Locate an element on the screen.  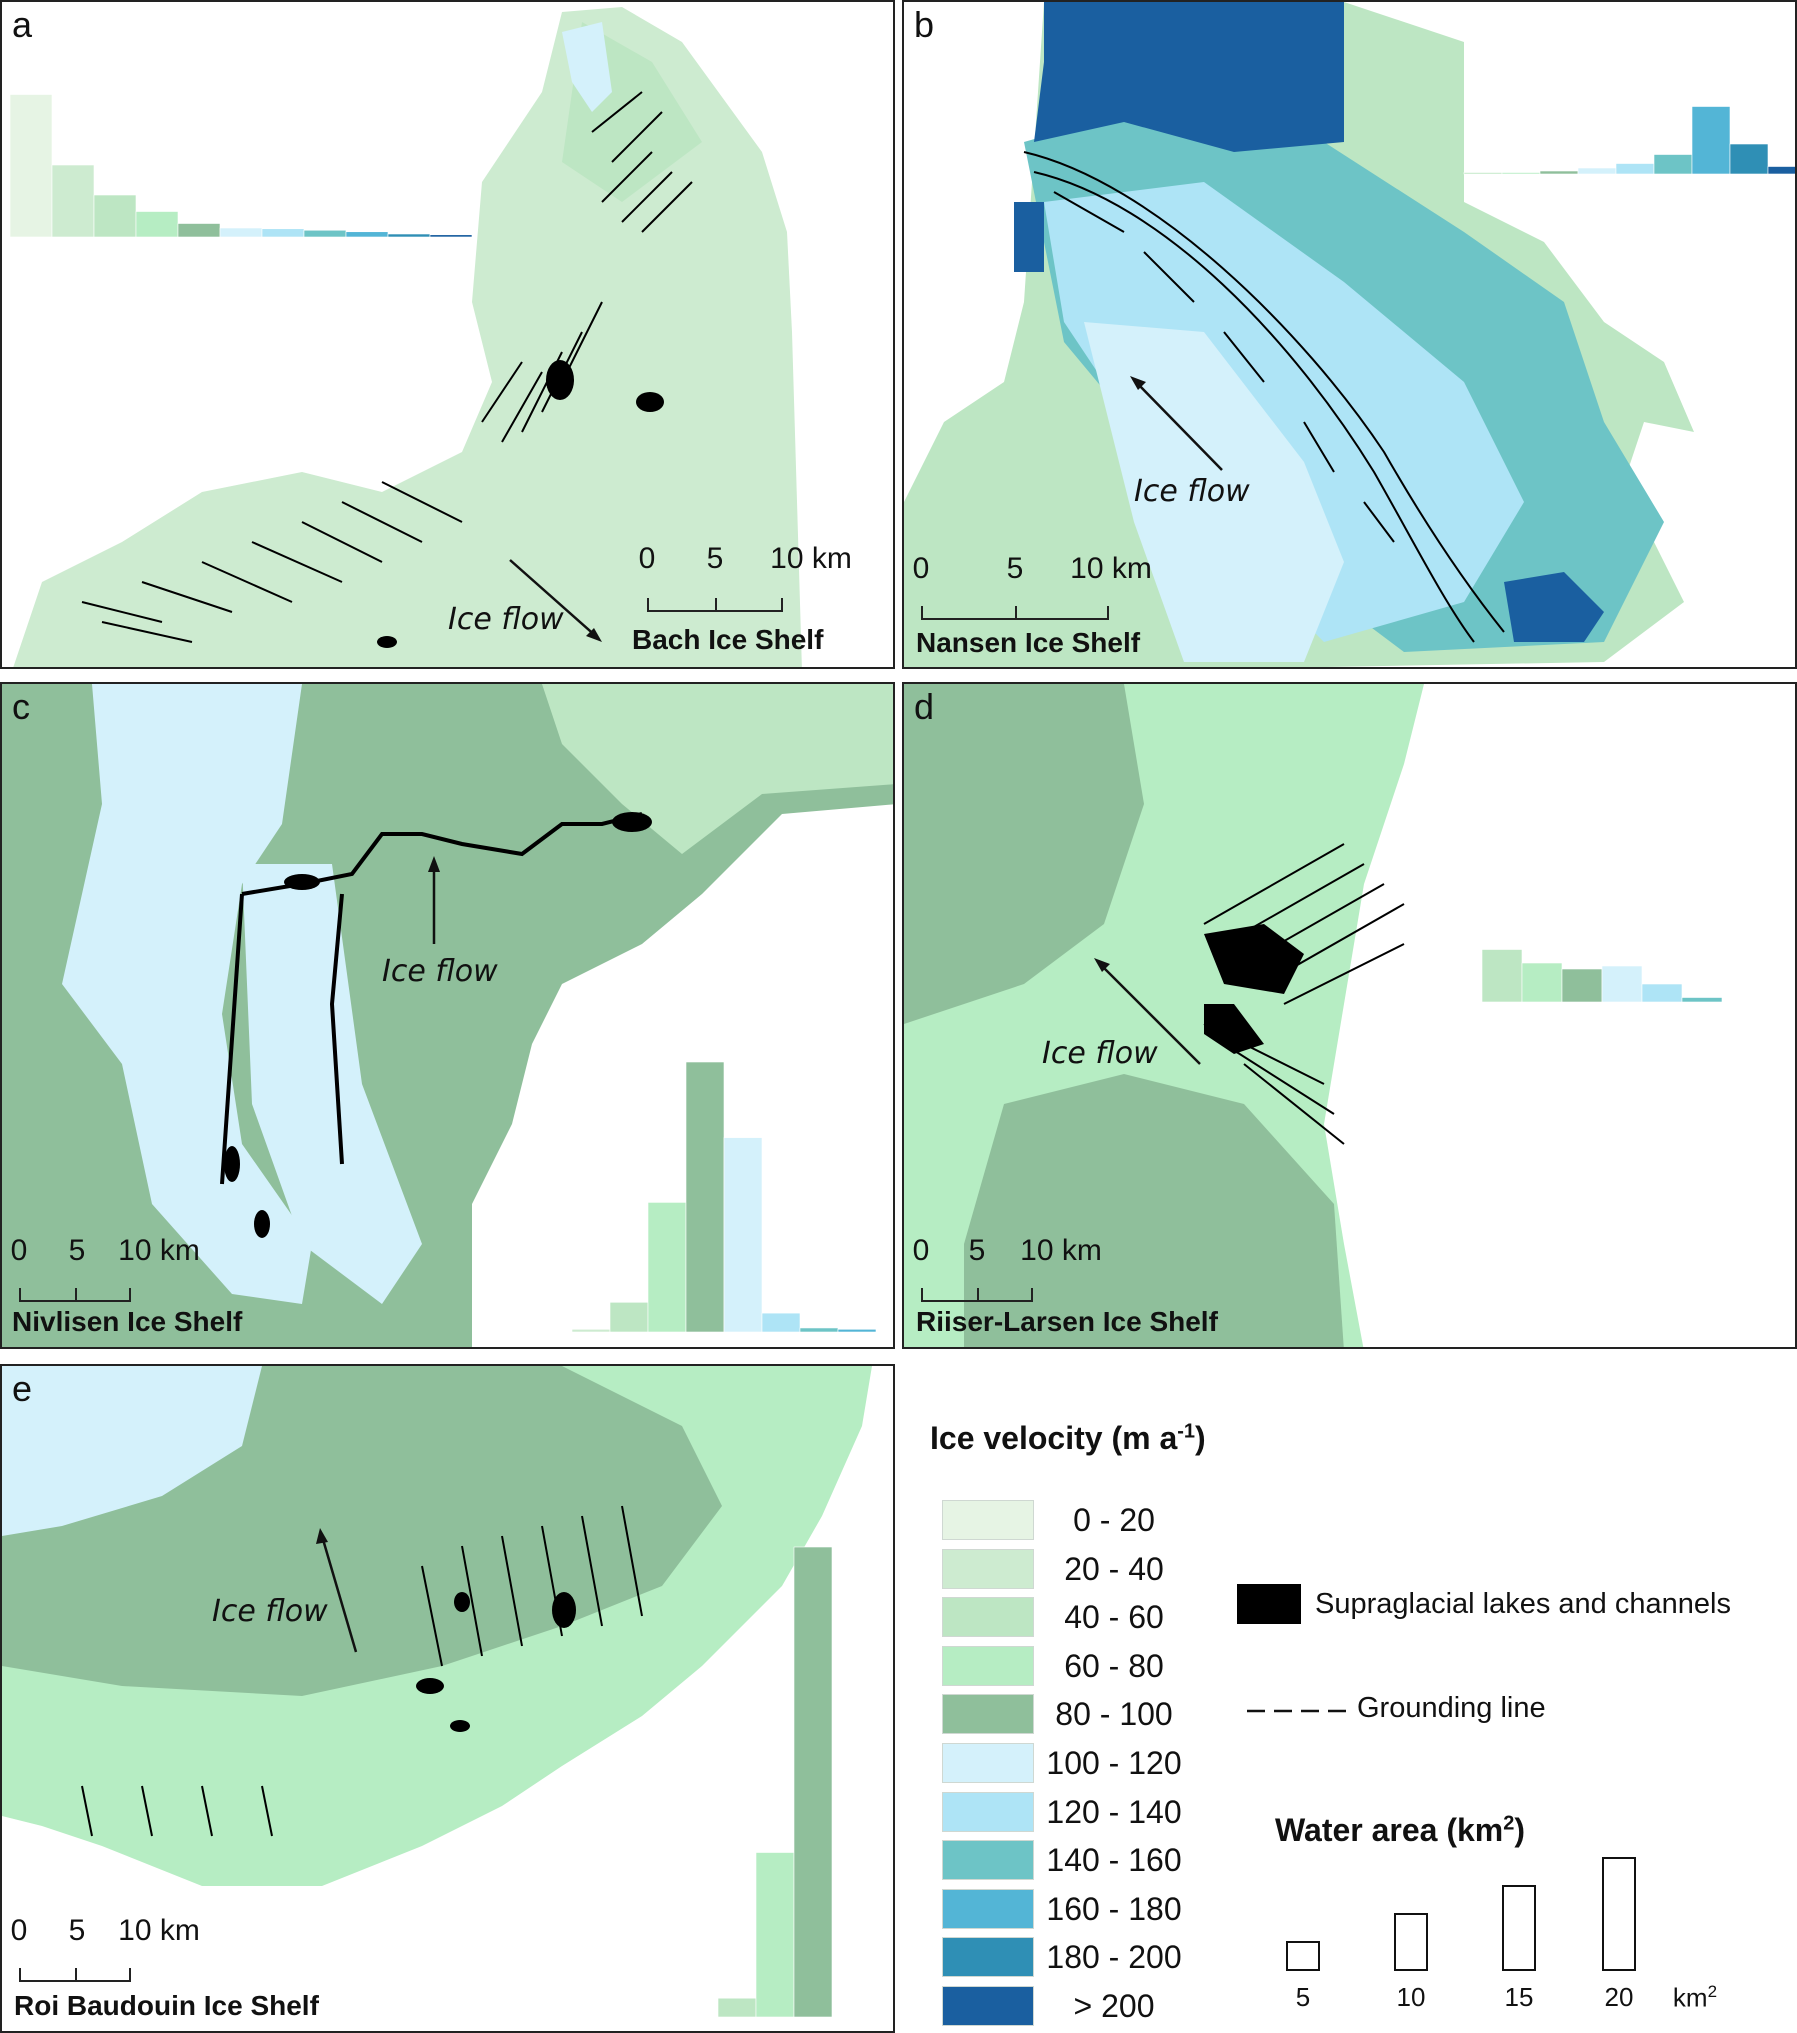
histogram-a is located at coordinates (241, 166).